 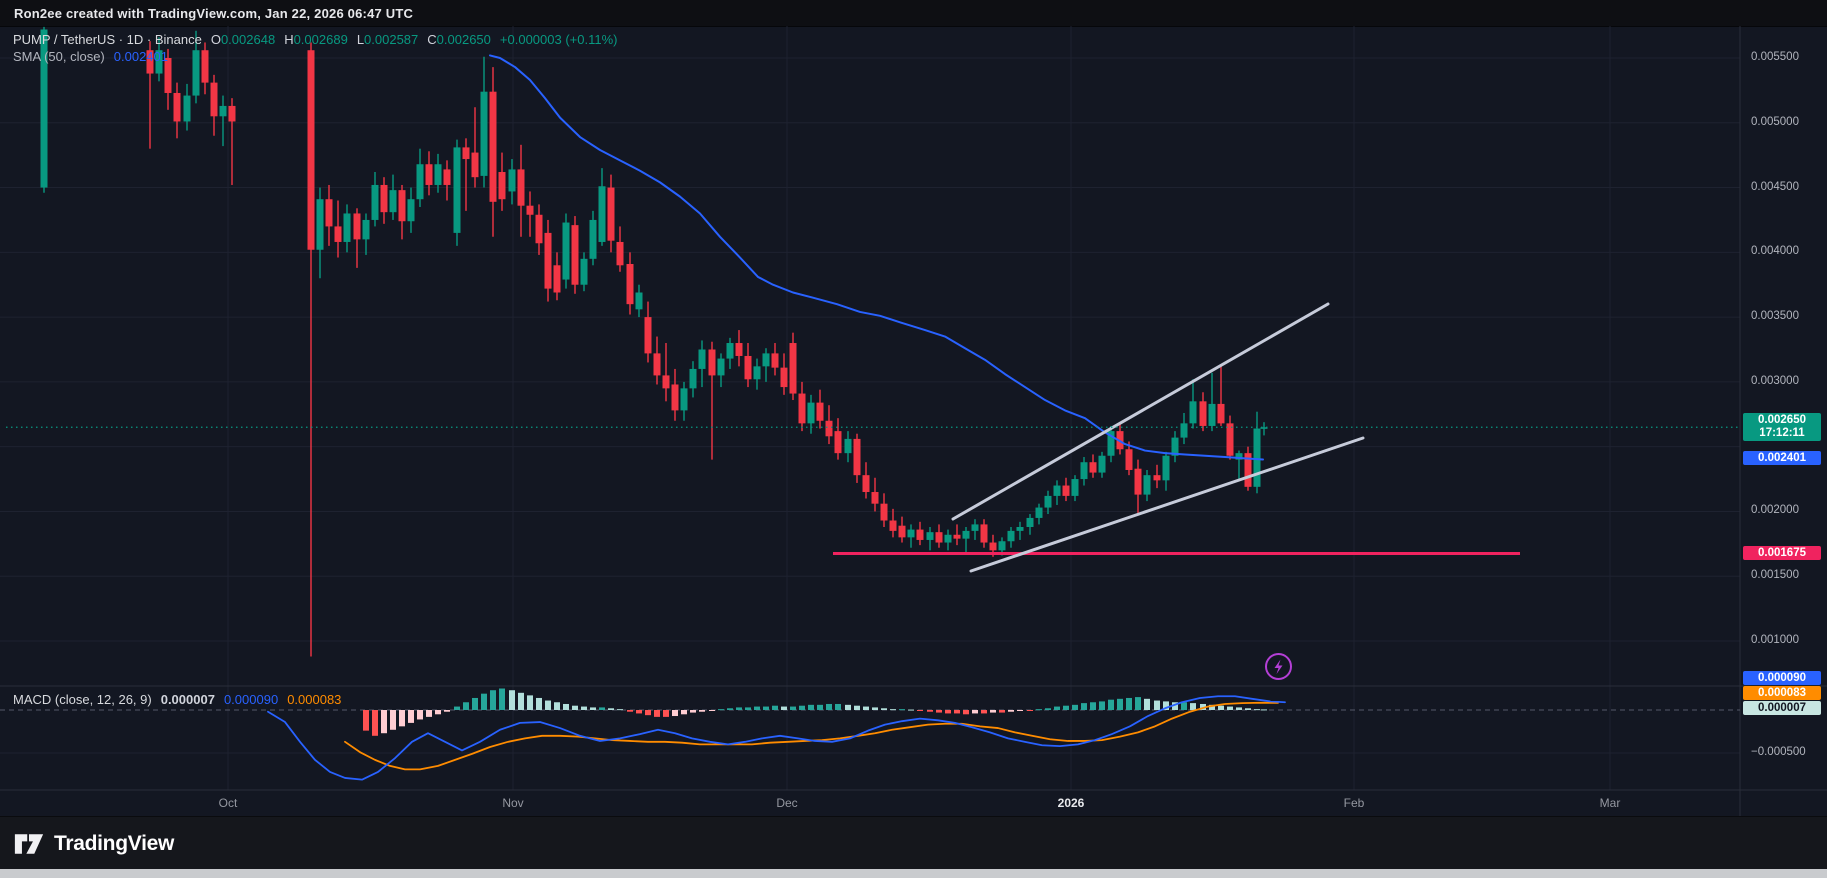 What do you see at coordinates (1775, 251) in the screenshot?
I see `price-axis-label: 0.004000` at bounding box center [1775, 251].